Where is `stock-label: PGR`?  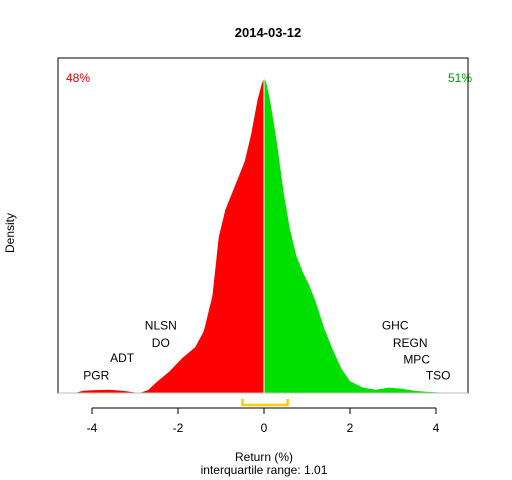 stock-label: PGR is located at coordinates (96, 376).